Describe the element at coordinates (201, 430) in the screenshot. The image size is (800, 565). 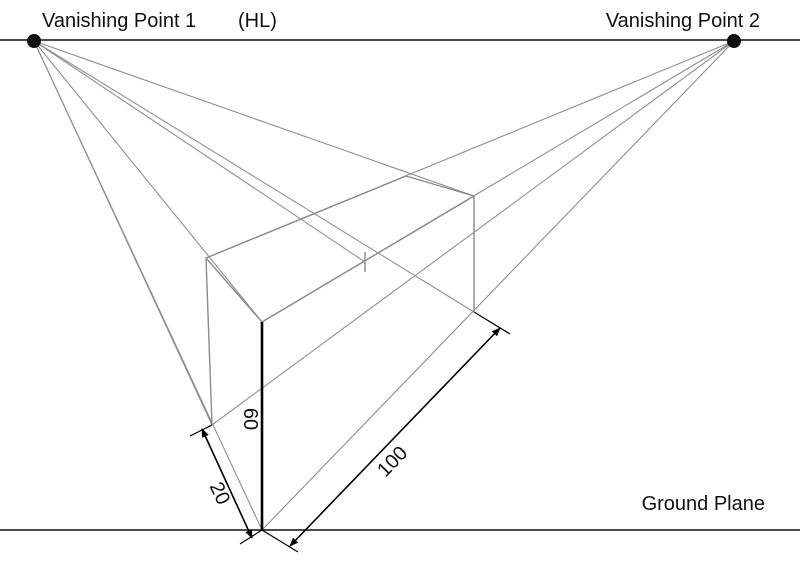
I see `dim20-extension-top` at that location.